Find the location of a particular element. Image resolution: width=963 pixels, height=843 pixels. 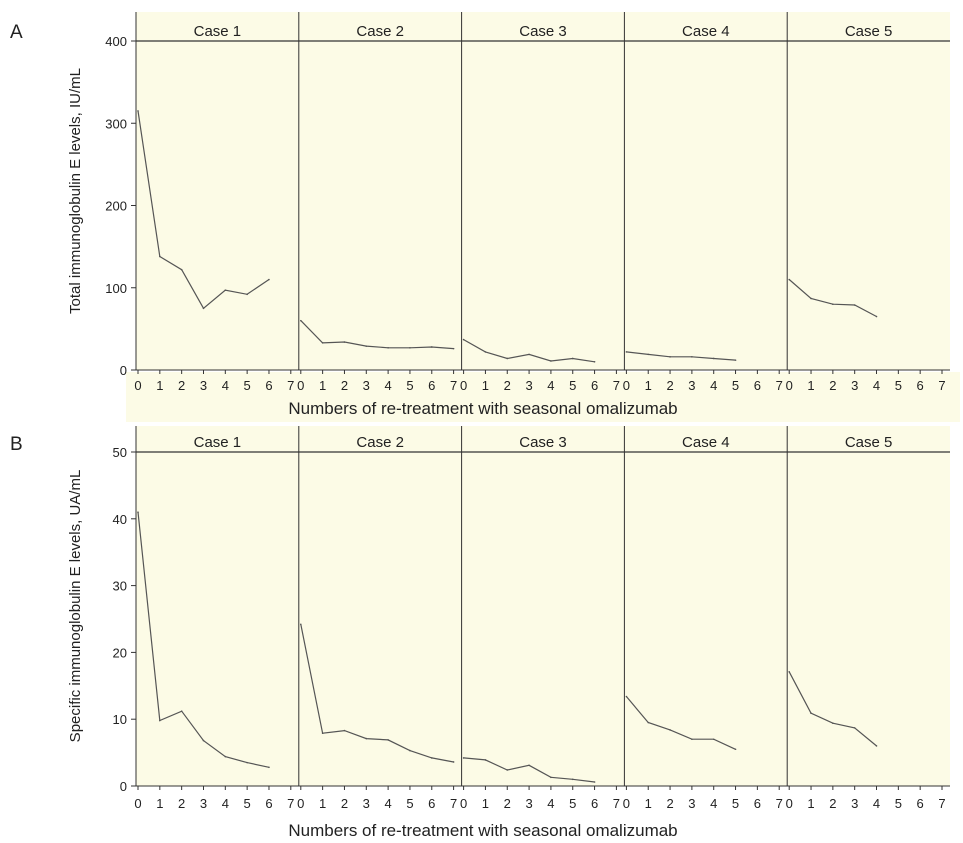

facet-title: Case 3 is located at coordinates (543, 31).